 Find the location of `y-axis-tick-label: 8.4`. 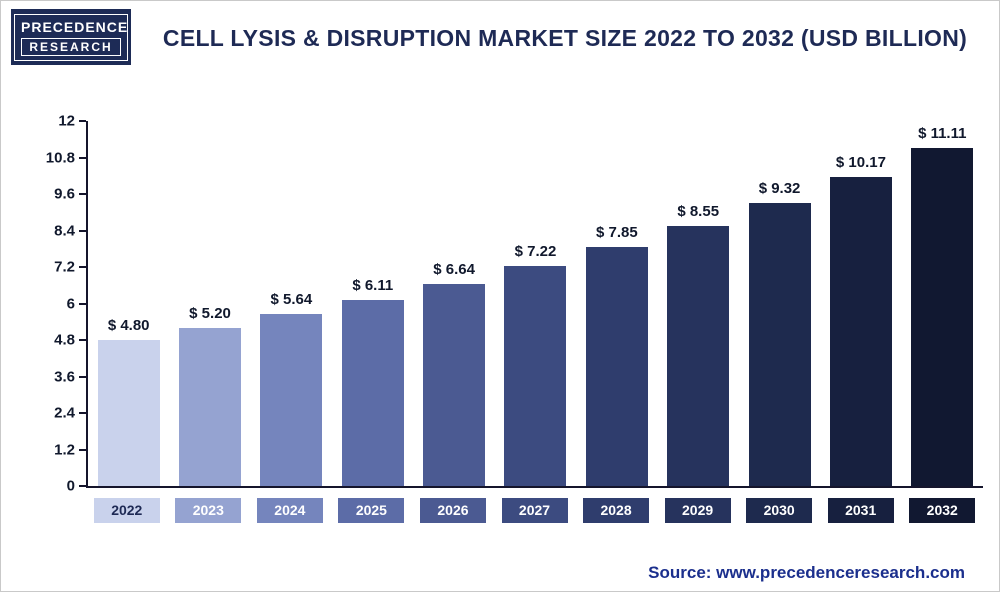

y-axis-tick-label: 8.4 is located at coordinates (64, 230).